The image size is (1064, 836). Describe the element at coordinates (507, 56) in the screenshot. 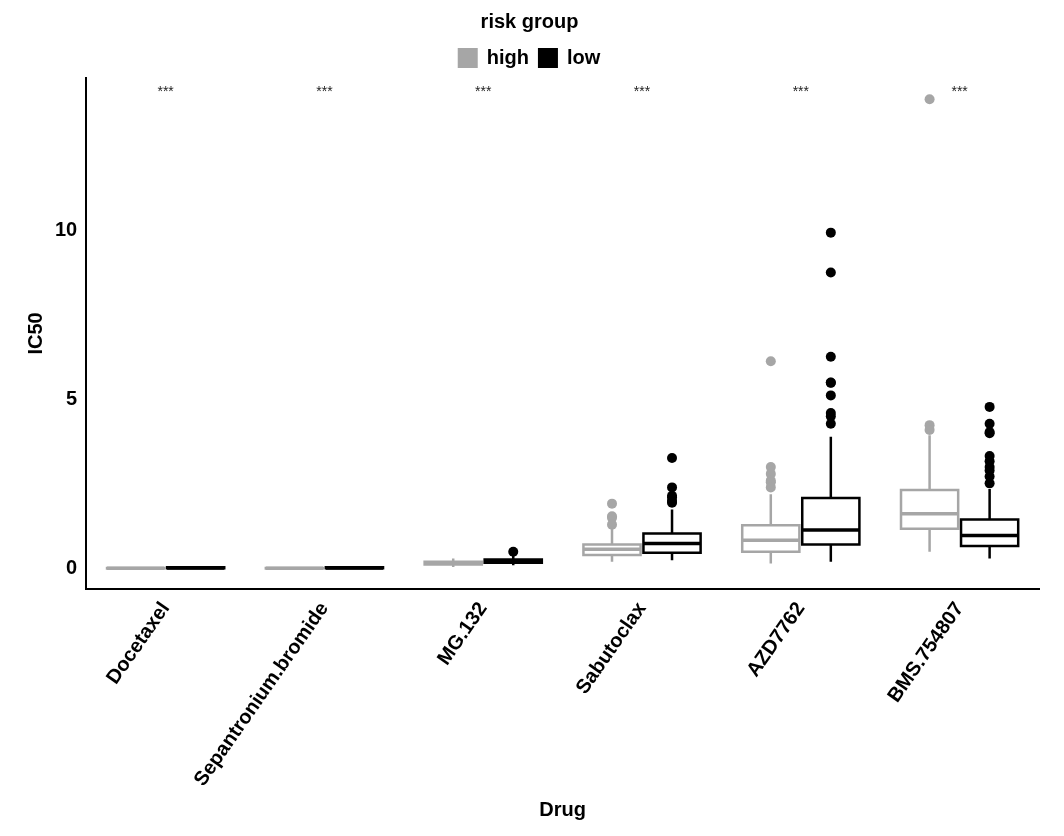

I see `legend-label: high` at that location.